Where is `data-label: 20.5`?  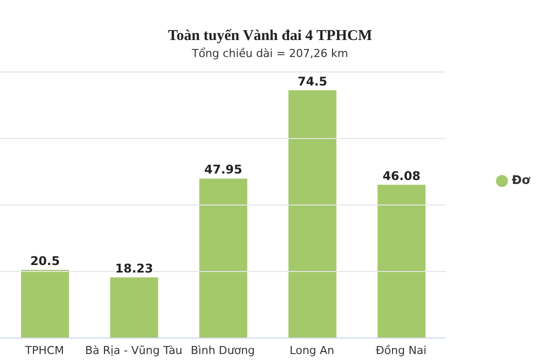
data-label: 20.5 is located at coordinates (45, 261).